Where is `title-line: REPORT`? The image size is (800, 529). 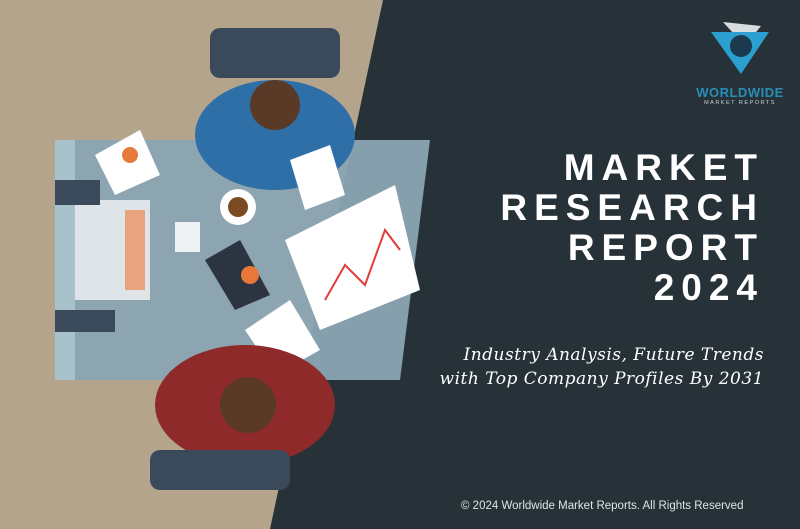
title-line: REPORT is located at coordinates (665, 247).